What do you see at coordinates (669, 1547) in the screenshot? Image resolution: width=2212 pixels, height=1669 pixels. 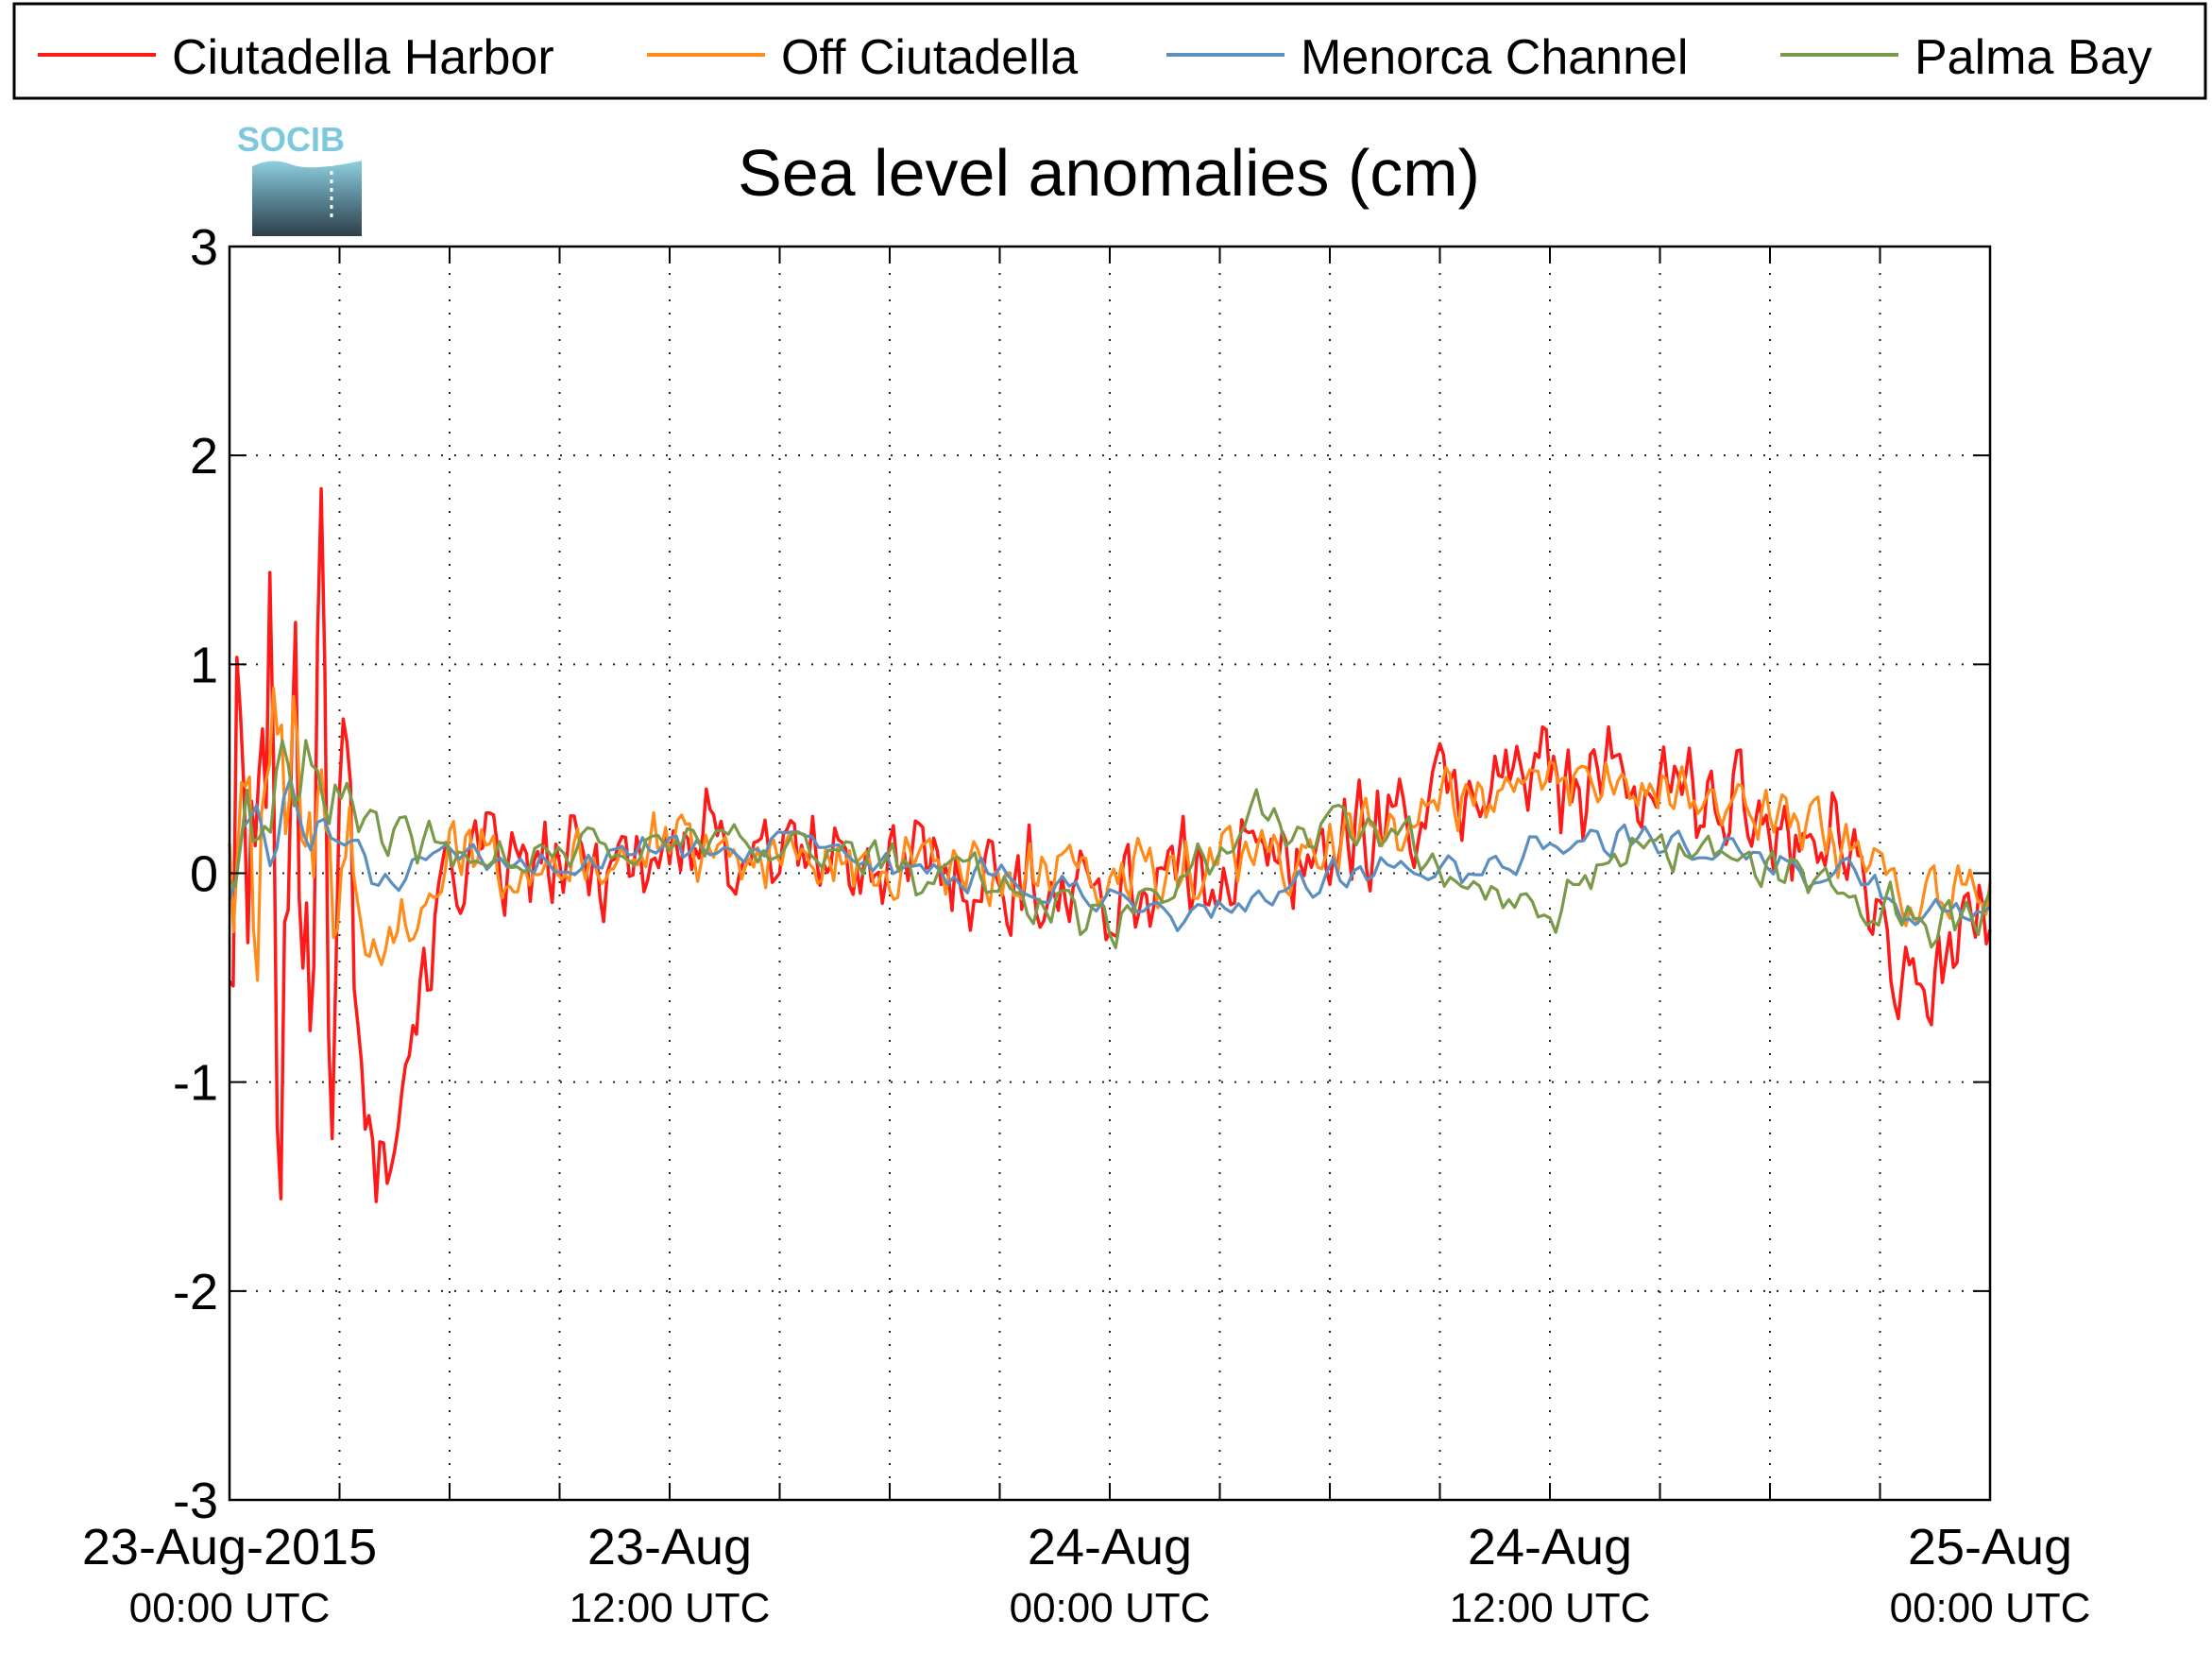 I see `x-tick-label-date: 23-Aug` at bounding box center [669, 1547].